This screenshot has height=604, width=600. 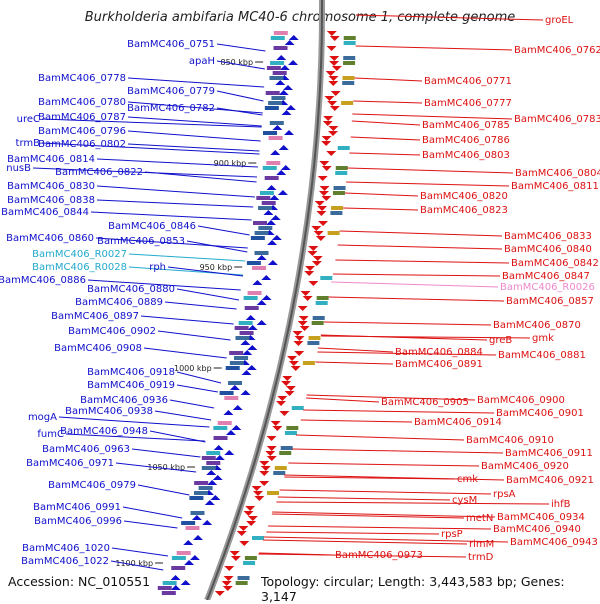 I want to click on gene-label-left: BamMC406_0897, so click(x=95, y=316).